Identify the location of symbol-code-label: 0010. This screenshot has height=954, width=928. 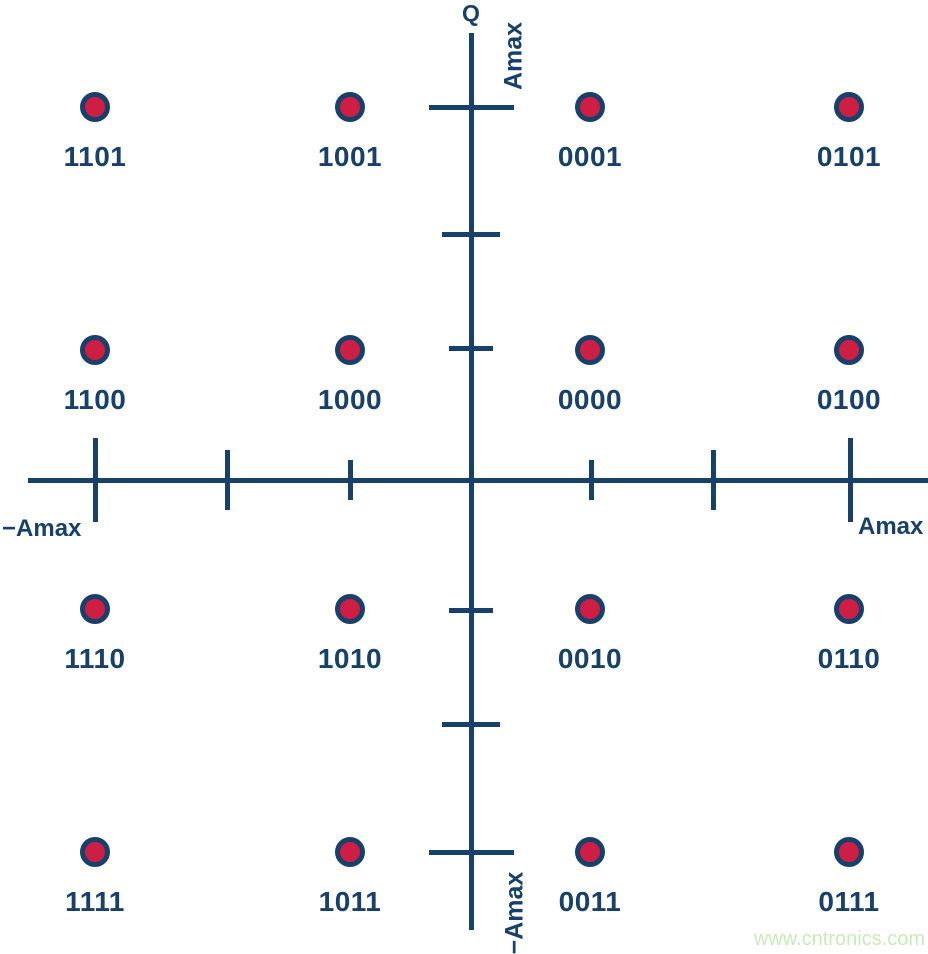
(590, 658).